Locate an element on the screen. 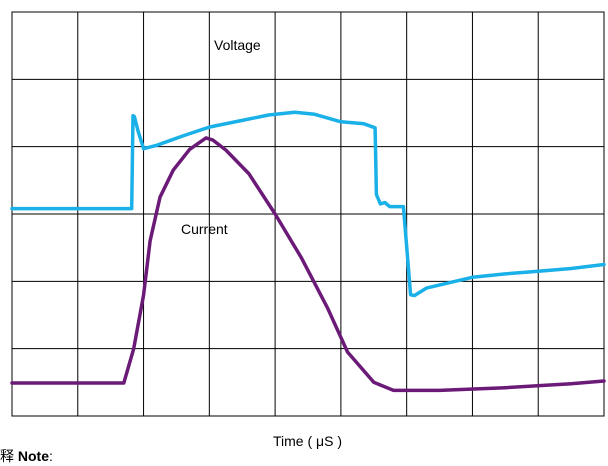 The height and width of the screenshot is (466, 608). note-suffix: : is located at coordinates (51, 456).